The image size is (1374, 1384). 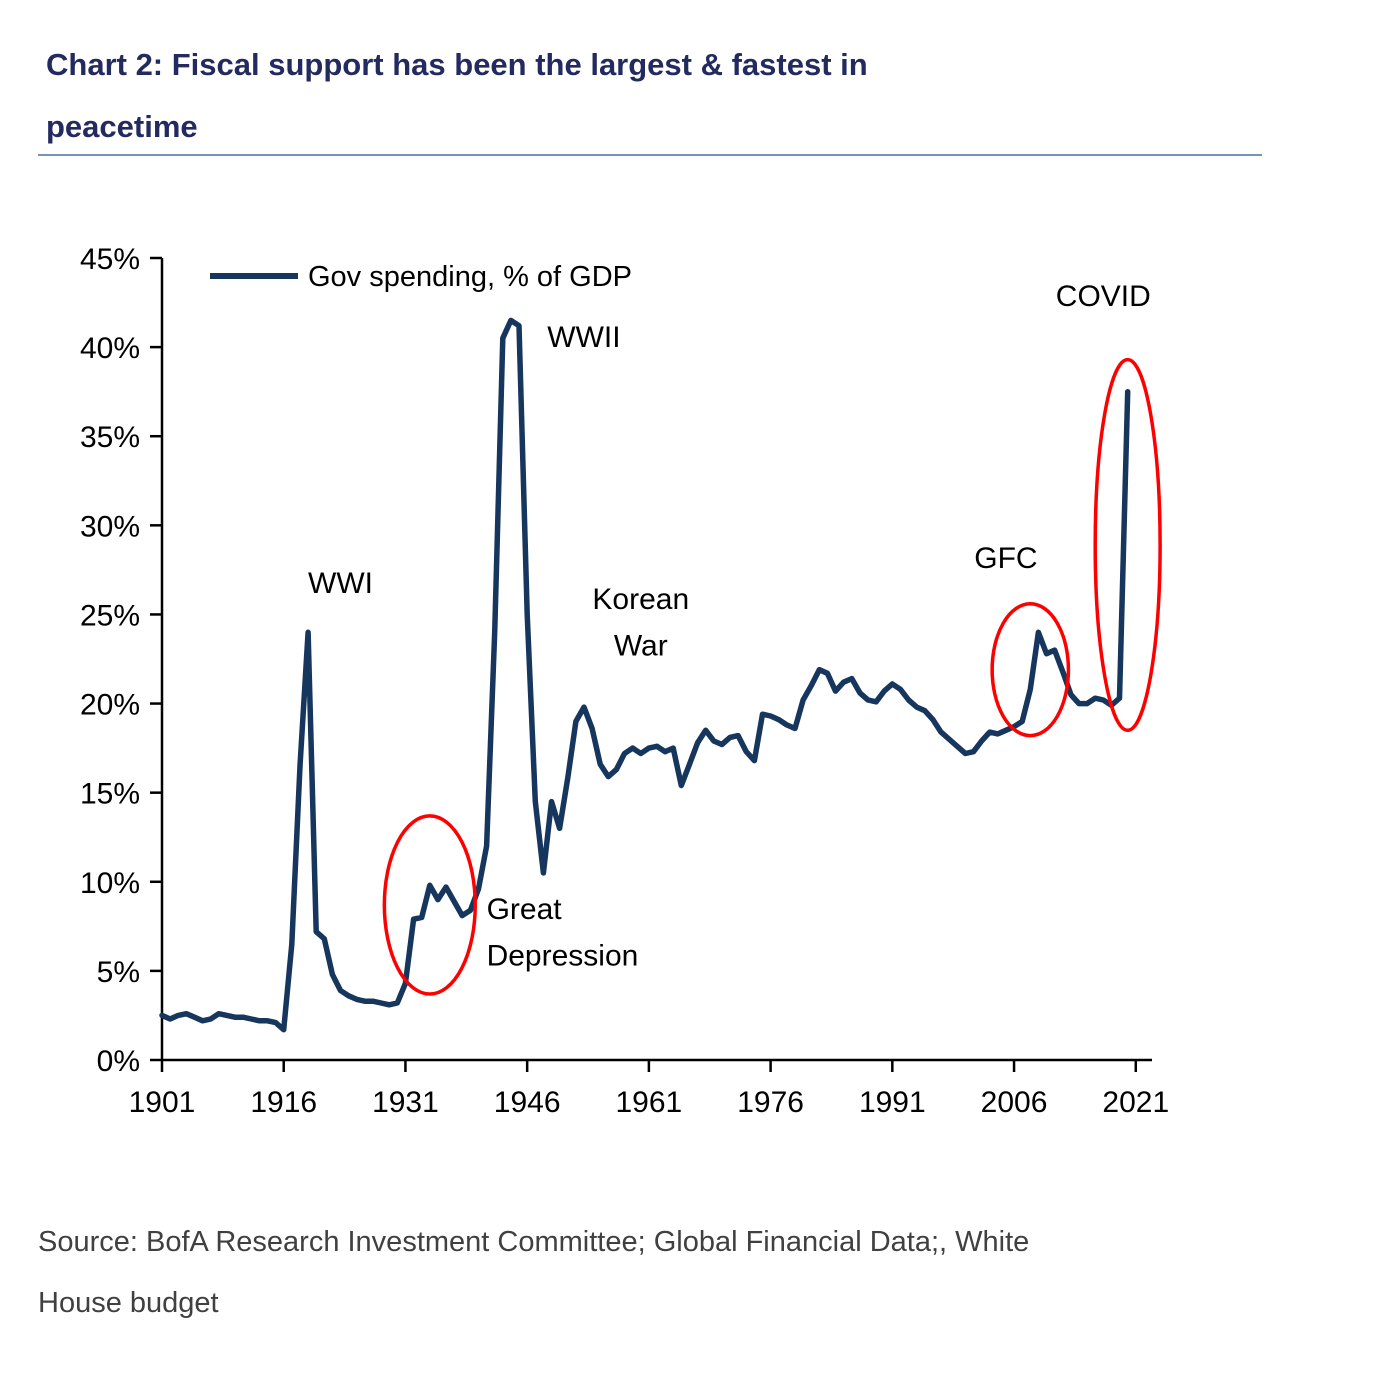 What do you see at coordinates (110, 883) in the screenshot?
I see `y-tick-label: 10%` at bounding box center [110, 883].